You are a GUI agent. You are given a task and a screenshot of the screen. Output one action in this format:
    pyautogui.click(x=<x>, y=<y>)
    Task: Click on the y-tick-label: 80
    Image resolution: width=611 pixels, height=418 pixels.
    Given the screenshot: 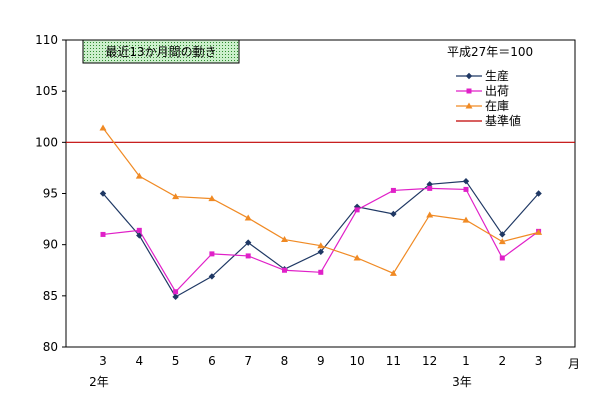 What is the action you would take?
    pyautogui.click(x=50, y=347)
    